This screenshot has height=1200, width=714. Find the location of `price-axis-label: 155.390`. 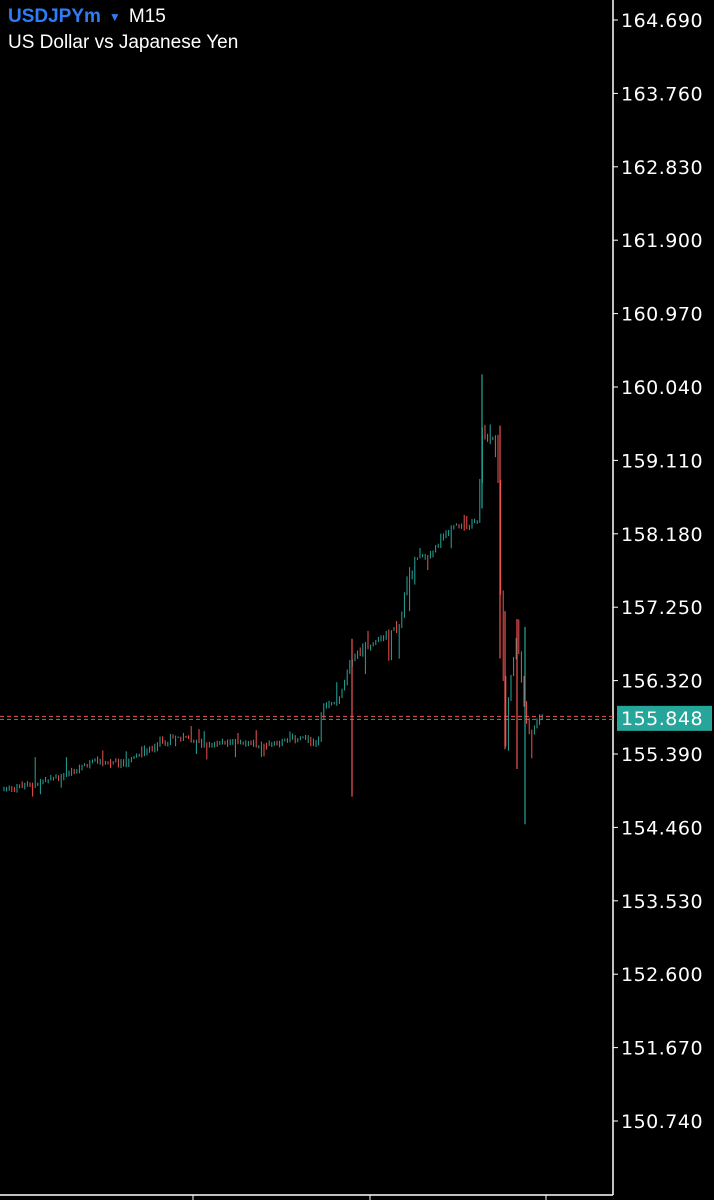

price-axis-label: 155.390 is located at coordinates (662, 755).